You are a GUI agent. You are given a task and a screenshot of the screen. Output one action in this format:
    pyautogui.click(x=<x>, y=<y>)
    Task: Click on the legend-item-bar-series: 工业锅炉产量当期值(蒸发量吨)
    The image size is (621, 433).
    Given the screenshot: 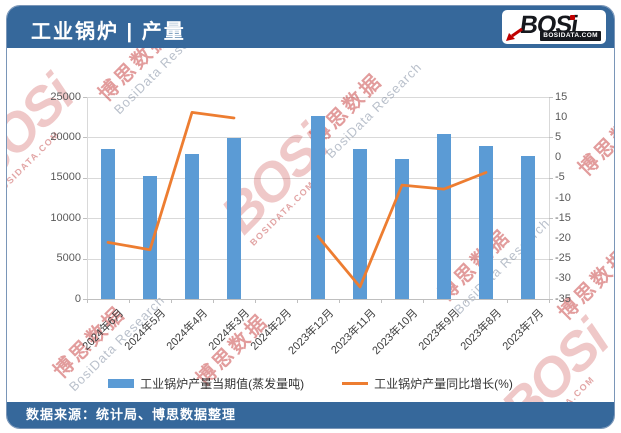 What is the action you would take?
    pyautogui.click(x=206, y=383)
    